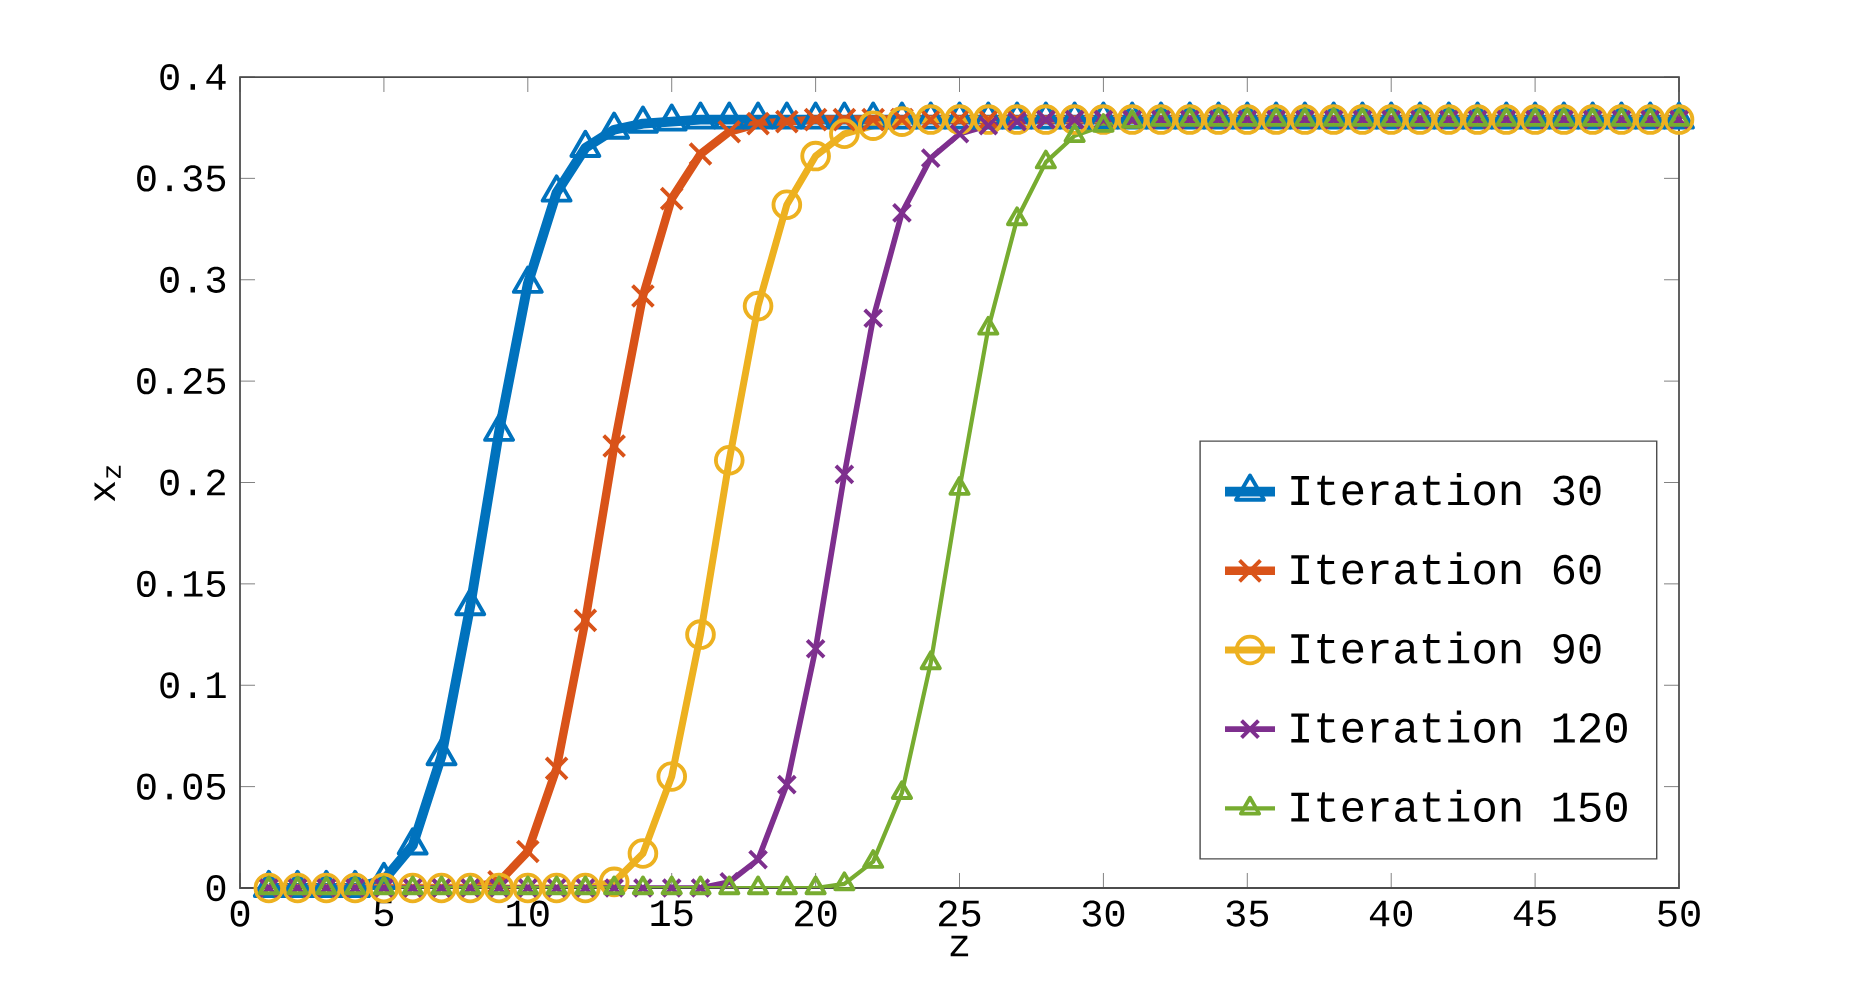 The width and height of the screenshot is (1857, 998). I want to click on x-tick-label: 0, so click(240, 913).